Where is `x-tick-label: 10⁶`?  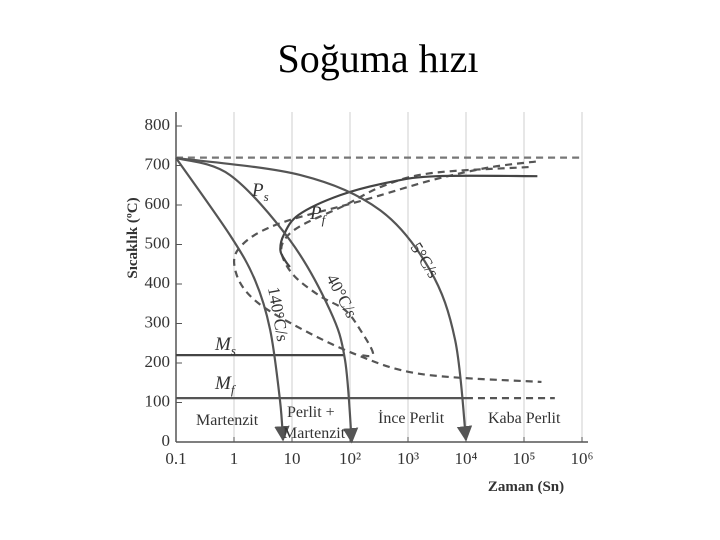 x-tick-label: 10⁶ is located at coordinates (582, 458).